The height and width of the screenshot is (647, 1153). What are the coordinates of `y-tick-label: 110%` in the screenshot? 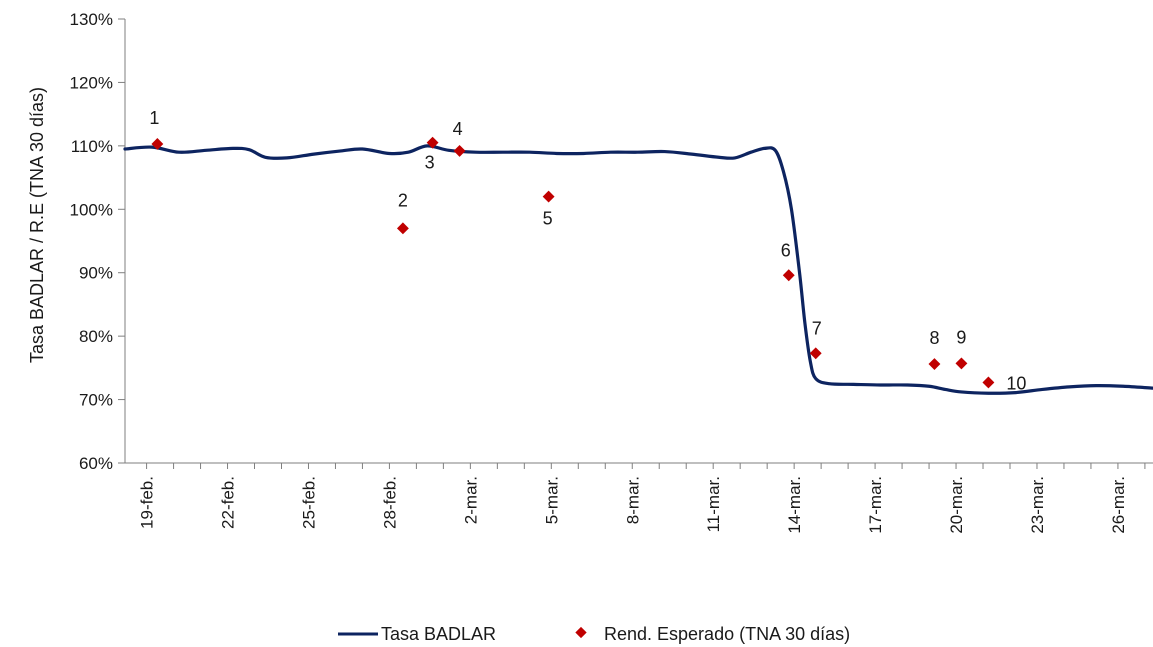 It's located at (92, 146).